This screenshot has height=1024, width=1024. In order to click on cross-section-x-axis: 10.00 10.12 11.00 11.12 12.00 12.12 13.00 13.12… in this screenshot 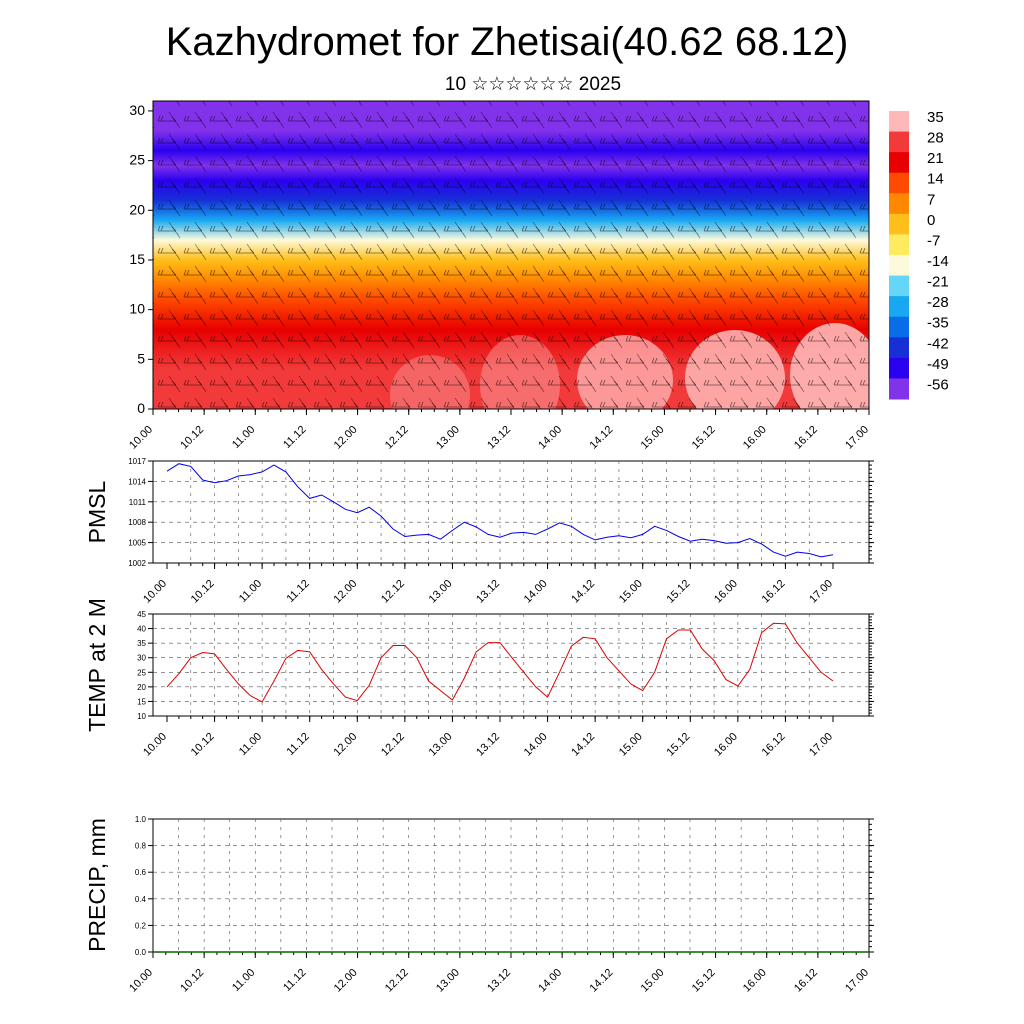, I will do `click(499, 430)`.